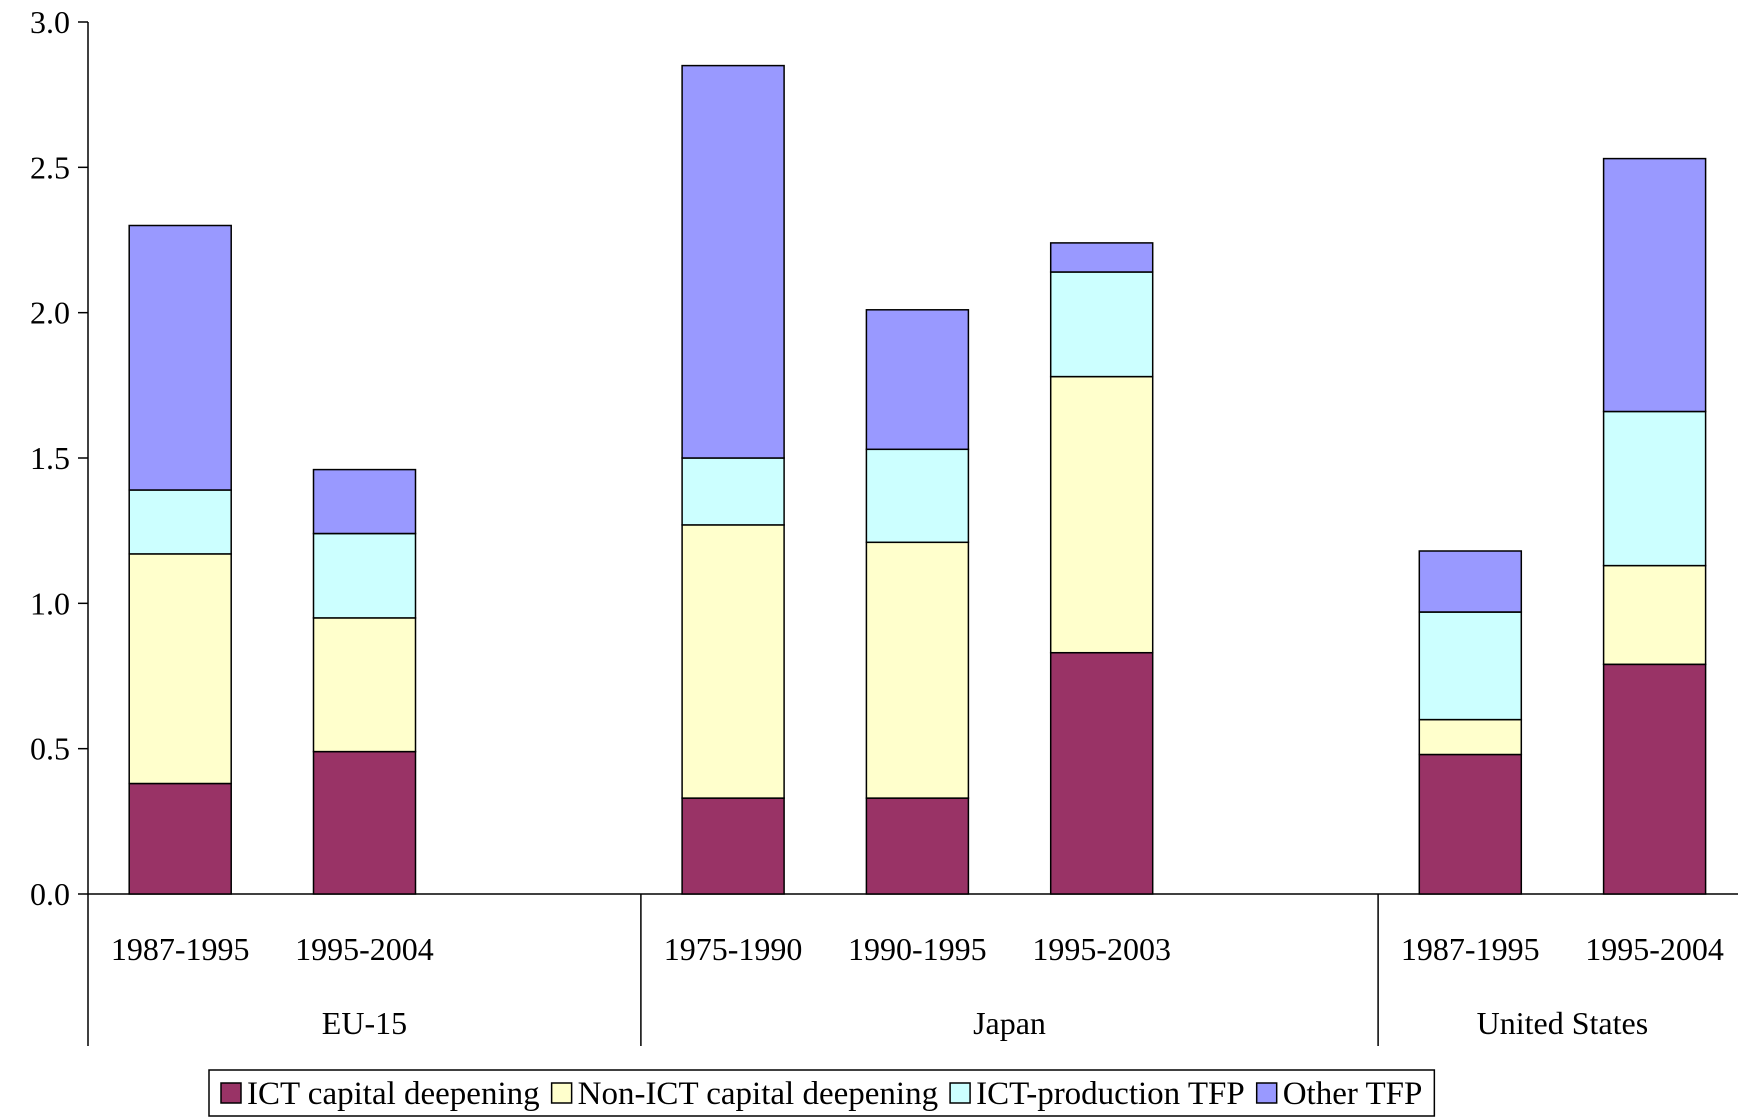 Image resolution: width=1738 pixels, height=1118 pixels. I want to click on x-category-label: 1990-1995, so click(917, 949).